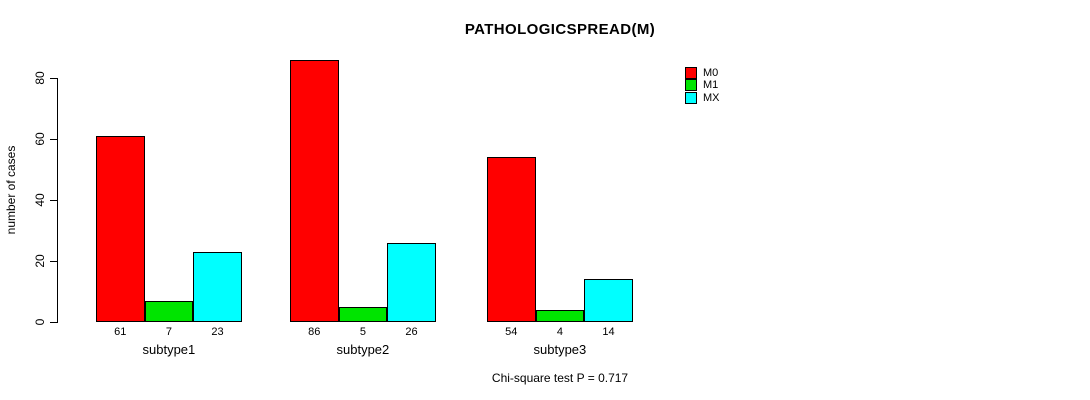  Describe the element at coordinates (40, 78) in the screenshot. I see `y-tick-label: 80` at that location.